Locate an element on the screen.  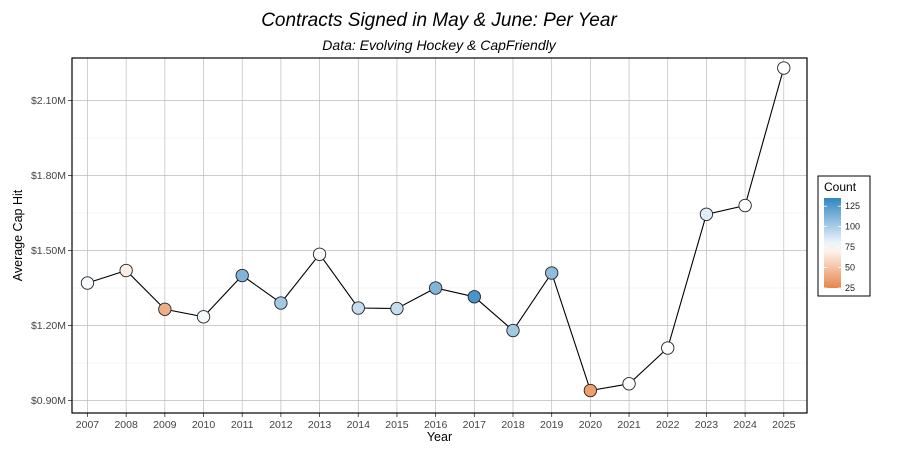
x-tick-label: 2016 is located at coordinates (436, 425).